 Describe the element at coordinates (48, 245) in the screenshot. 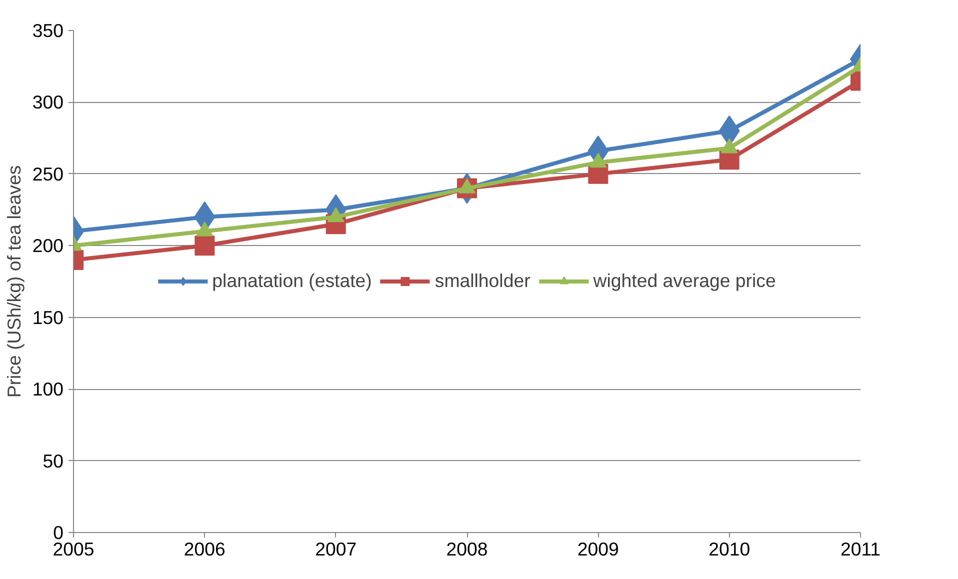

I see `y-tick-label: 200` at that location.